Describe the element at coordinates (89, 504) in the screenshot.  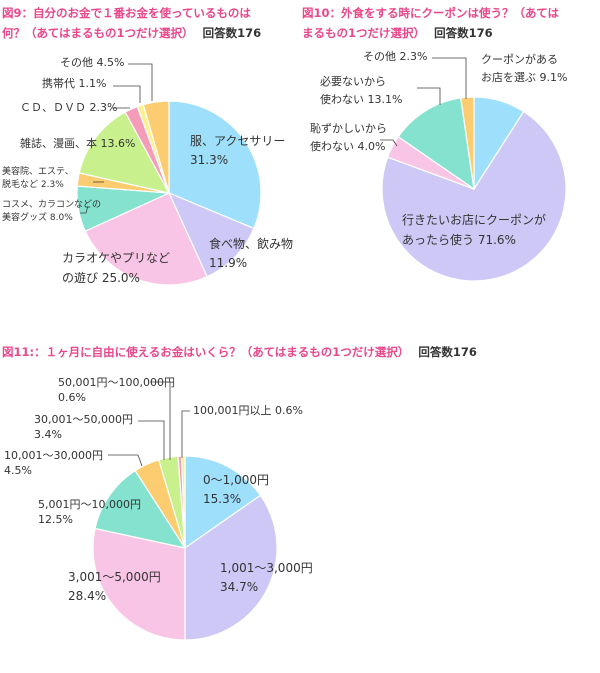
I see `fig11-label-5001-10000: 5,001円〜10,000円` at that location.